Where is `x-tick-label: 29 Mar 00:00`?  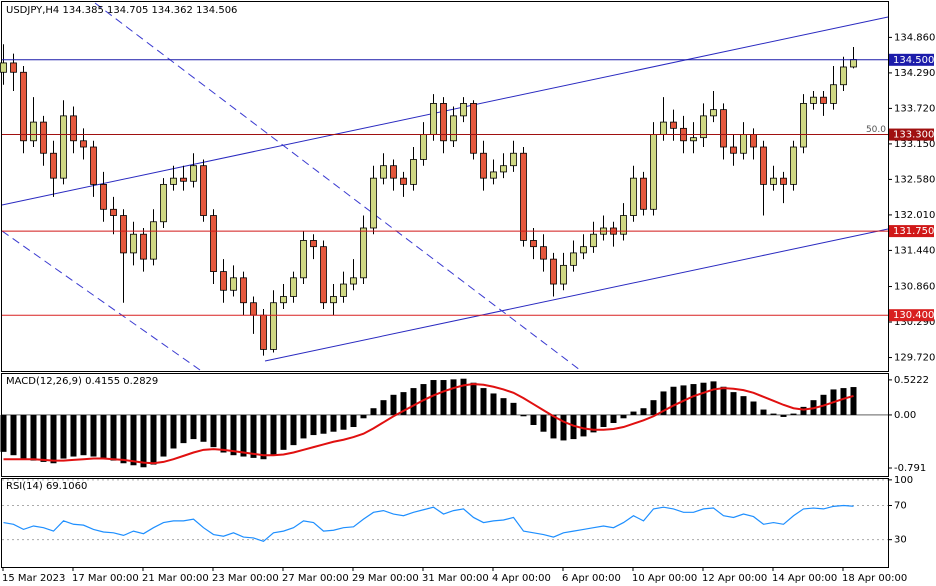
x-tick-label: 29 Mar 00:00 is located at coordinates (385, 578).